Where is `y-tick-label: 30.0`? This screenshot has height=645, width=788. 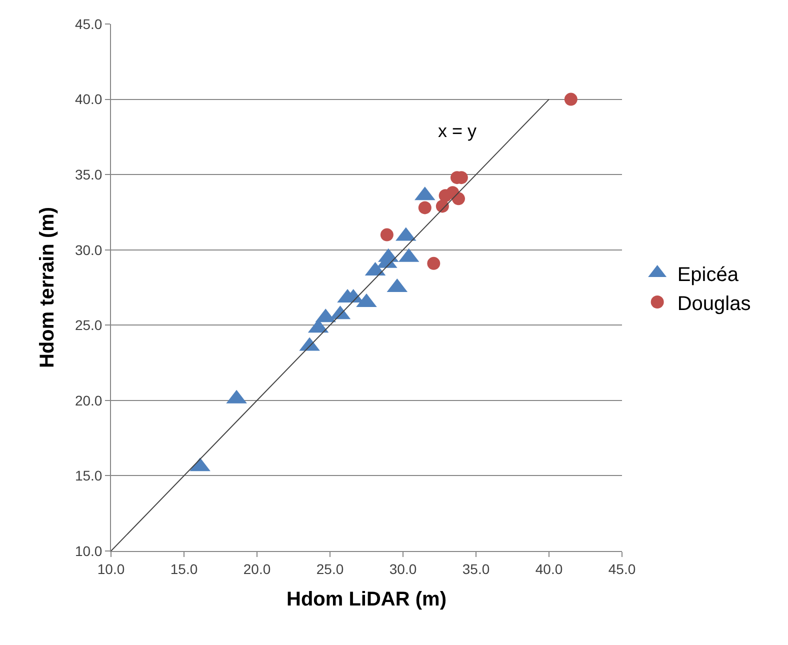
y-tick-label: 30.0 is located at coordinates (88, 250).